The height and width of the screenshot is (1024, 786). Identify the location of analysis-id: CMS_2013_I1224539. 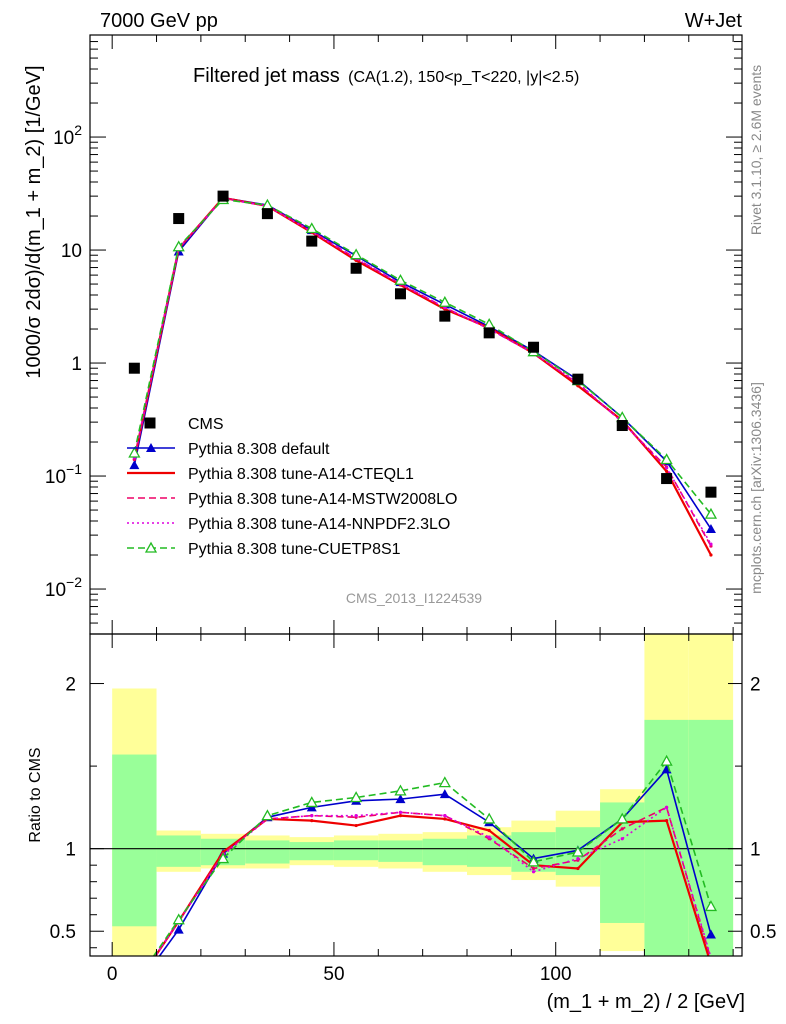
(414, 598).